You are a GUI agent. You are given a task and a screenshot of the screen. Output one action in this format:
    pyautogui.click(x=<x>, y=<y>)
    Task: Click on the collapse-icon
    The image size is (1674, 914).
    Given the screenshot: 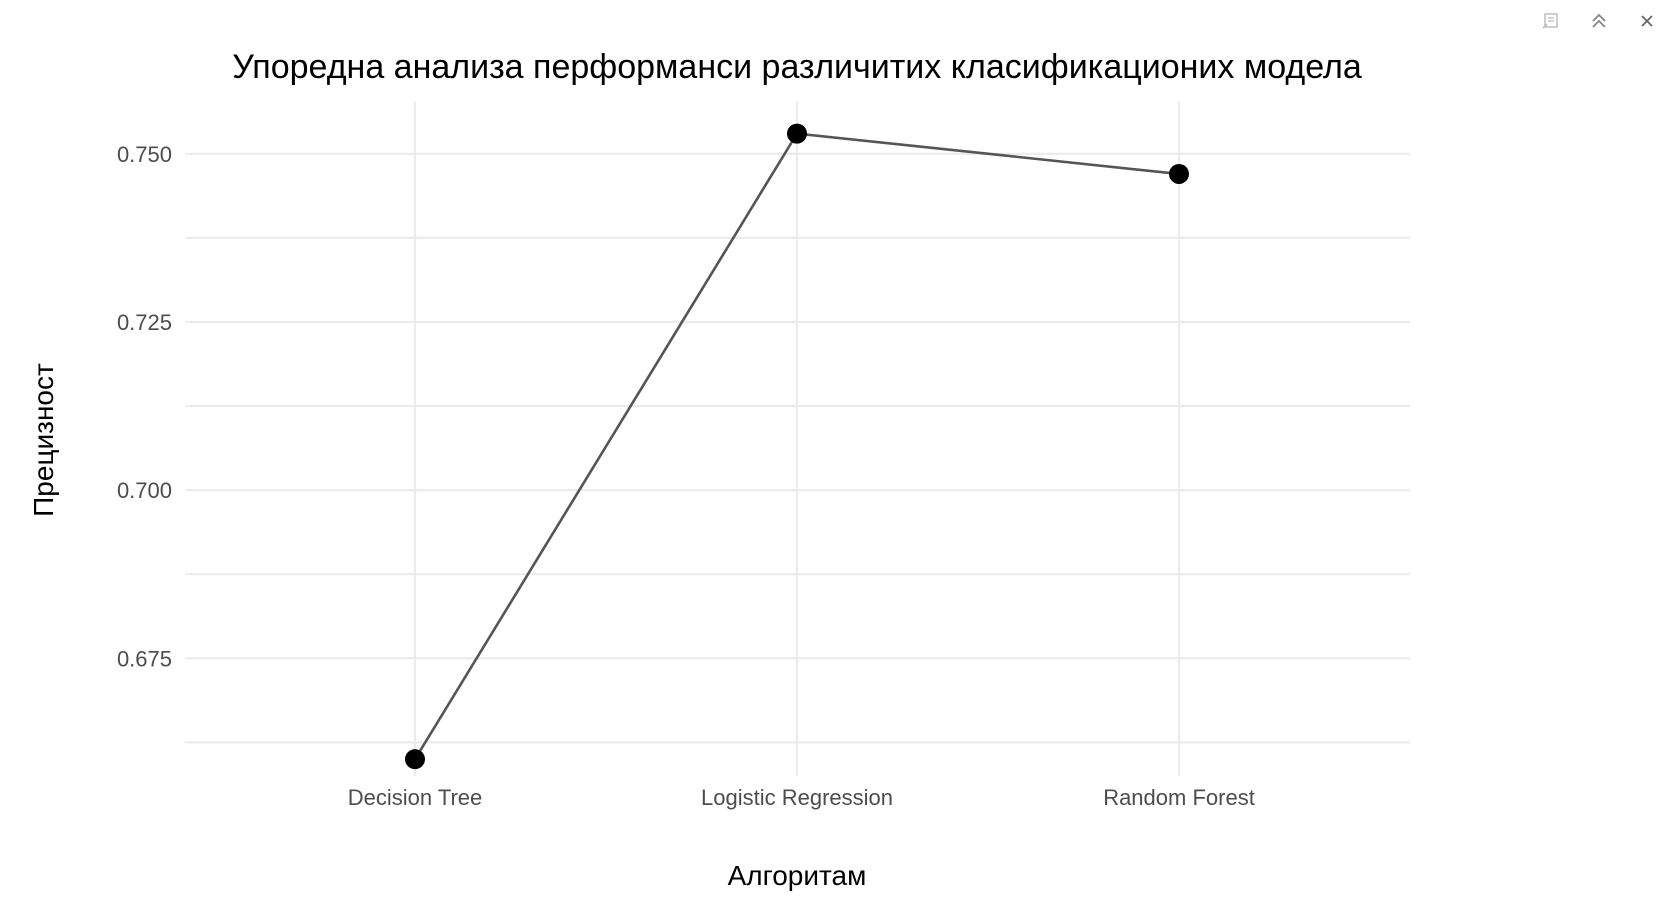 What is the action you would take?
    pyautogui.click(x=1599, y=20)
    